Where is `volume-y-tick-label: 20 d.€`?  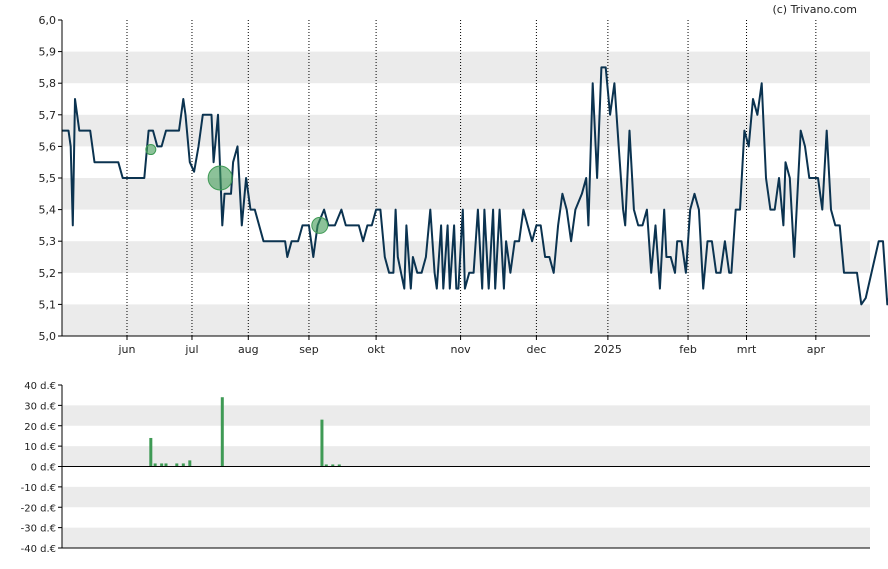
volume-y-tick-label: 20 d.€ is located at coordinates (40, 427).